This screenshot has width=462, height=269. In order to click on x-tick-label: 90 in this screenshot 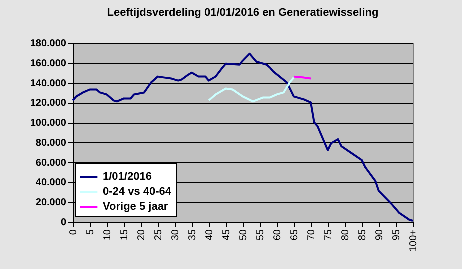, I will do `click(380, 235)`.